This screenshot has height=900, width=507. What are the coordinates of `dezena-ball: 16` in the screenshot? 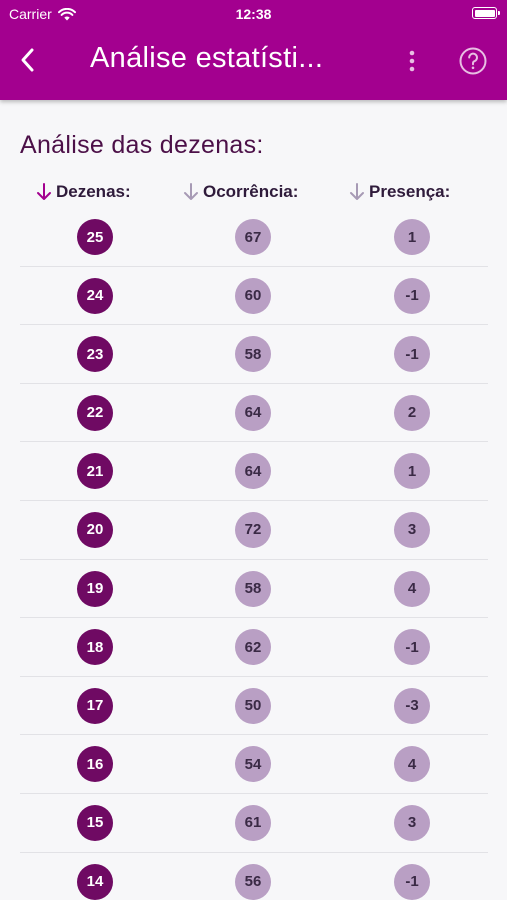 It's located at (95, 764).